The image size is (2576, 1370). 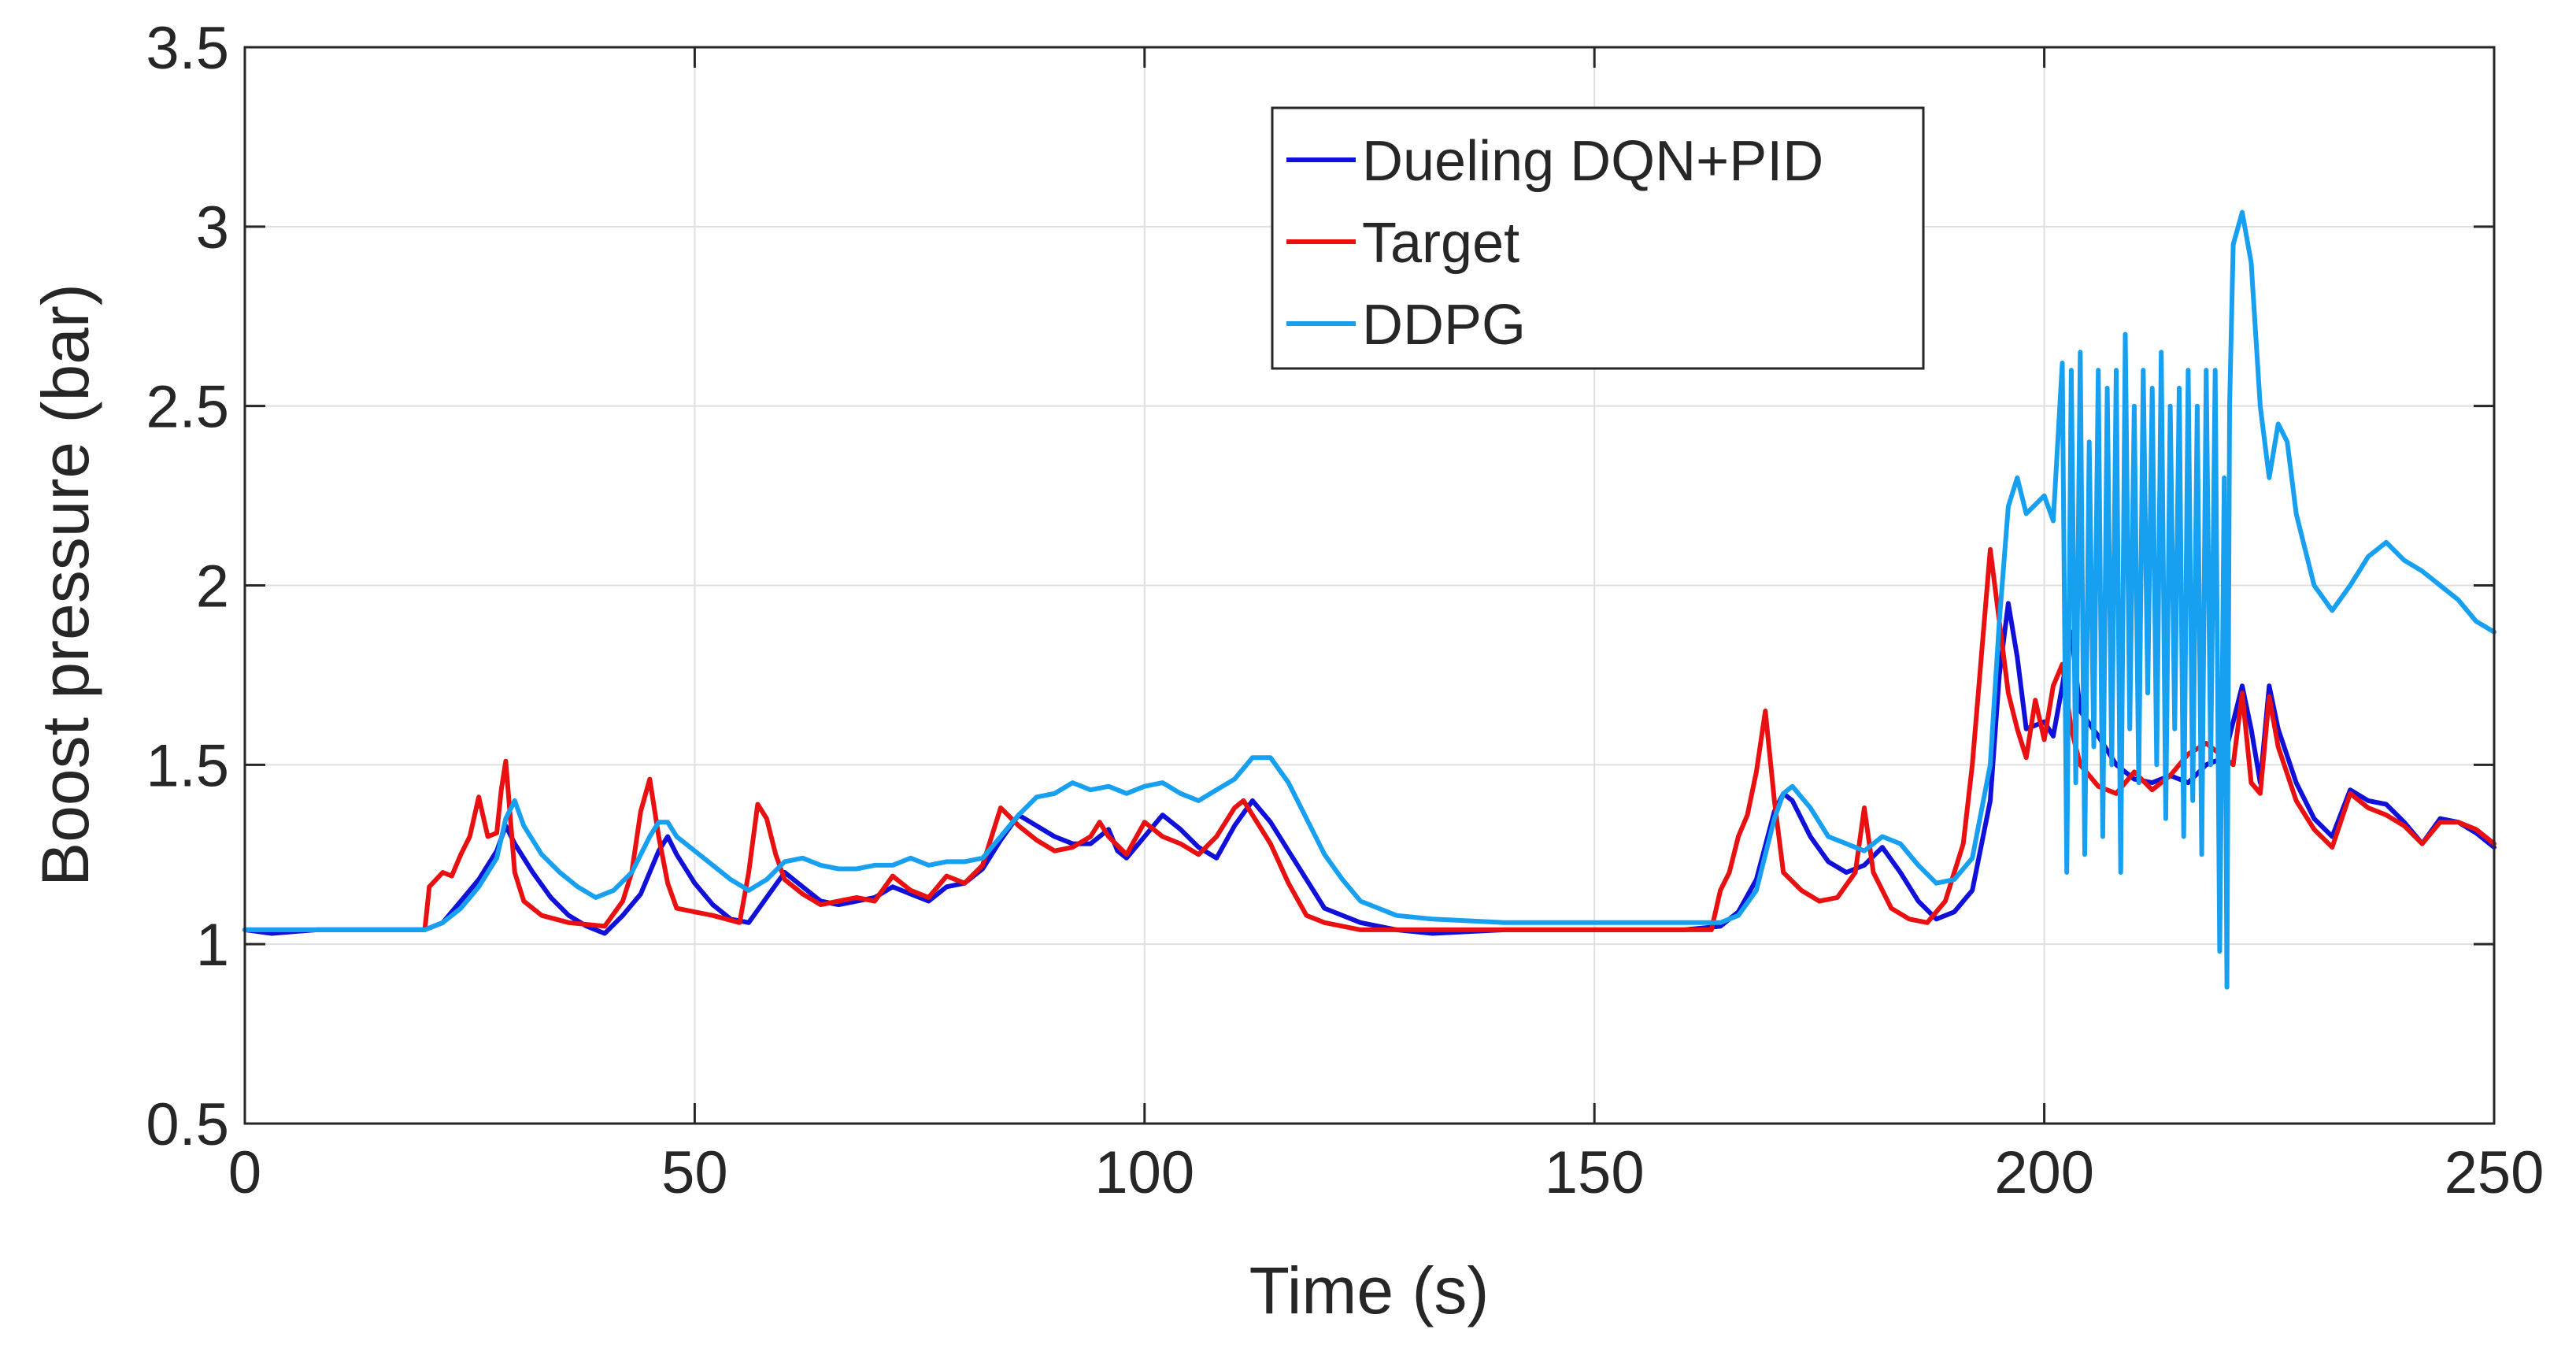 I want to click on y-tick-label: 1, so click(x=212, y=945).